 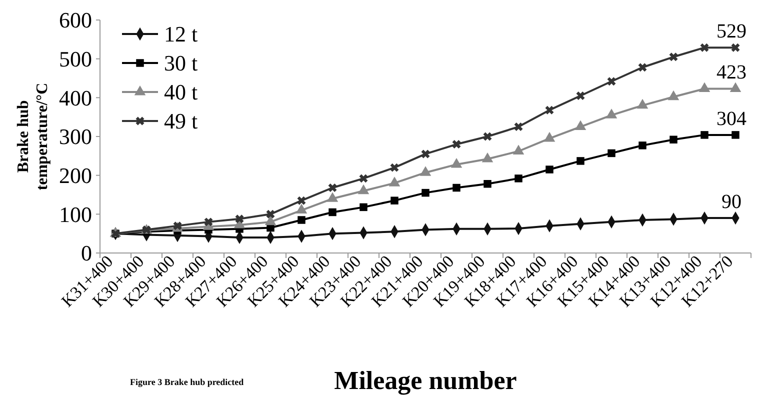 What do you see at coordinates (731, 31) in the screenshot?
I see `data-label: 529` at bounding box center [731, 31].